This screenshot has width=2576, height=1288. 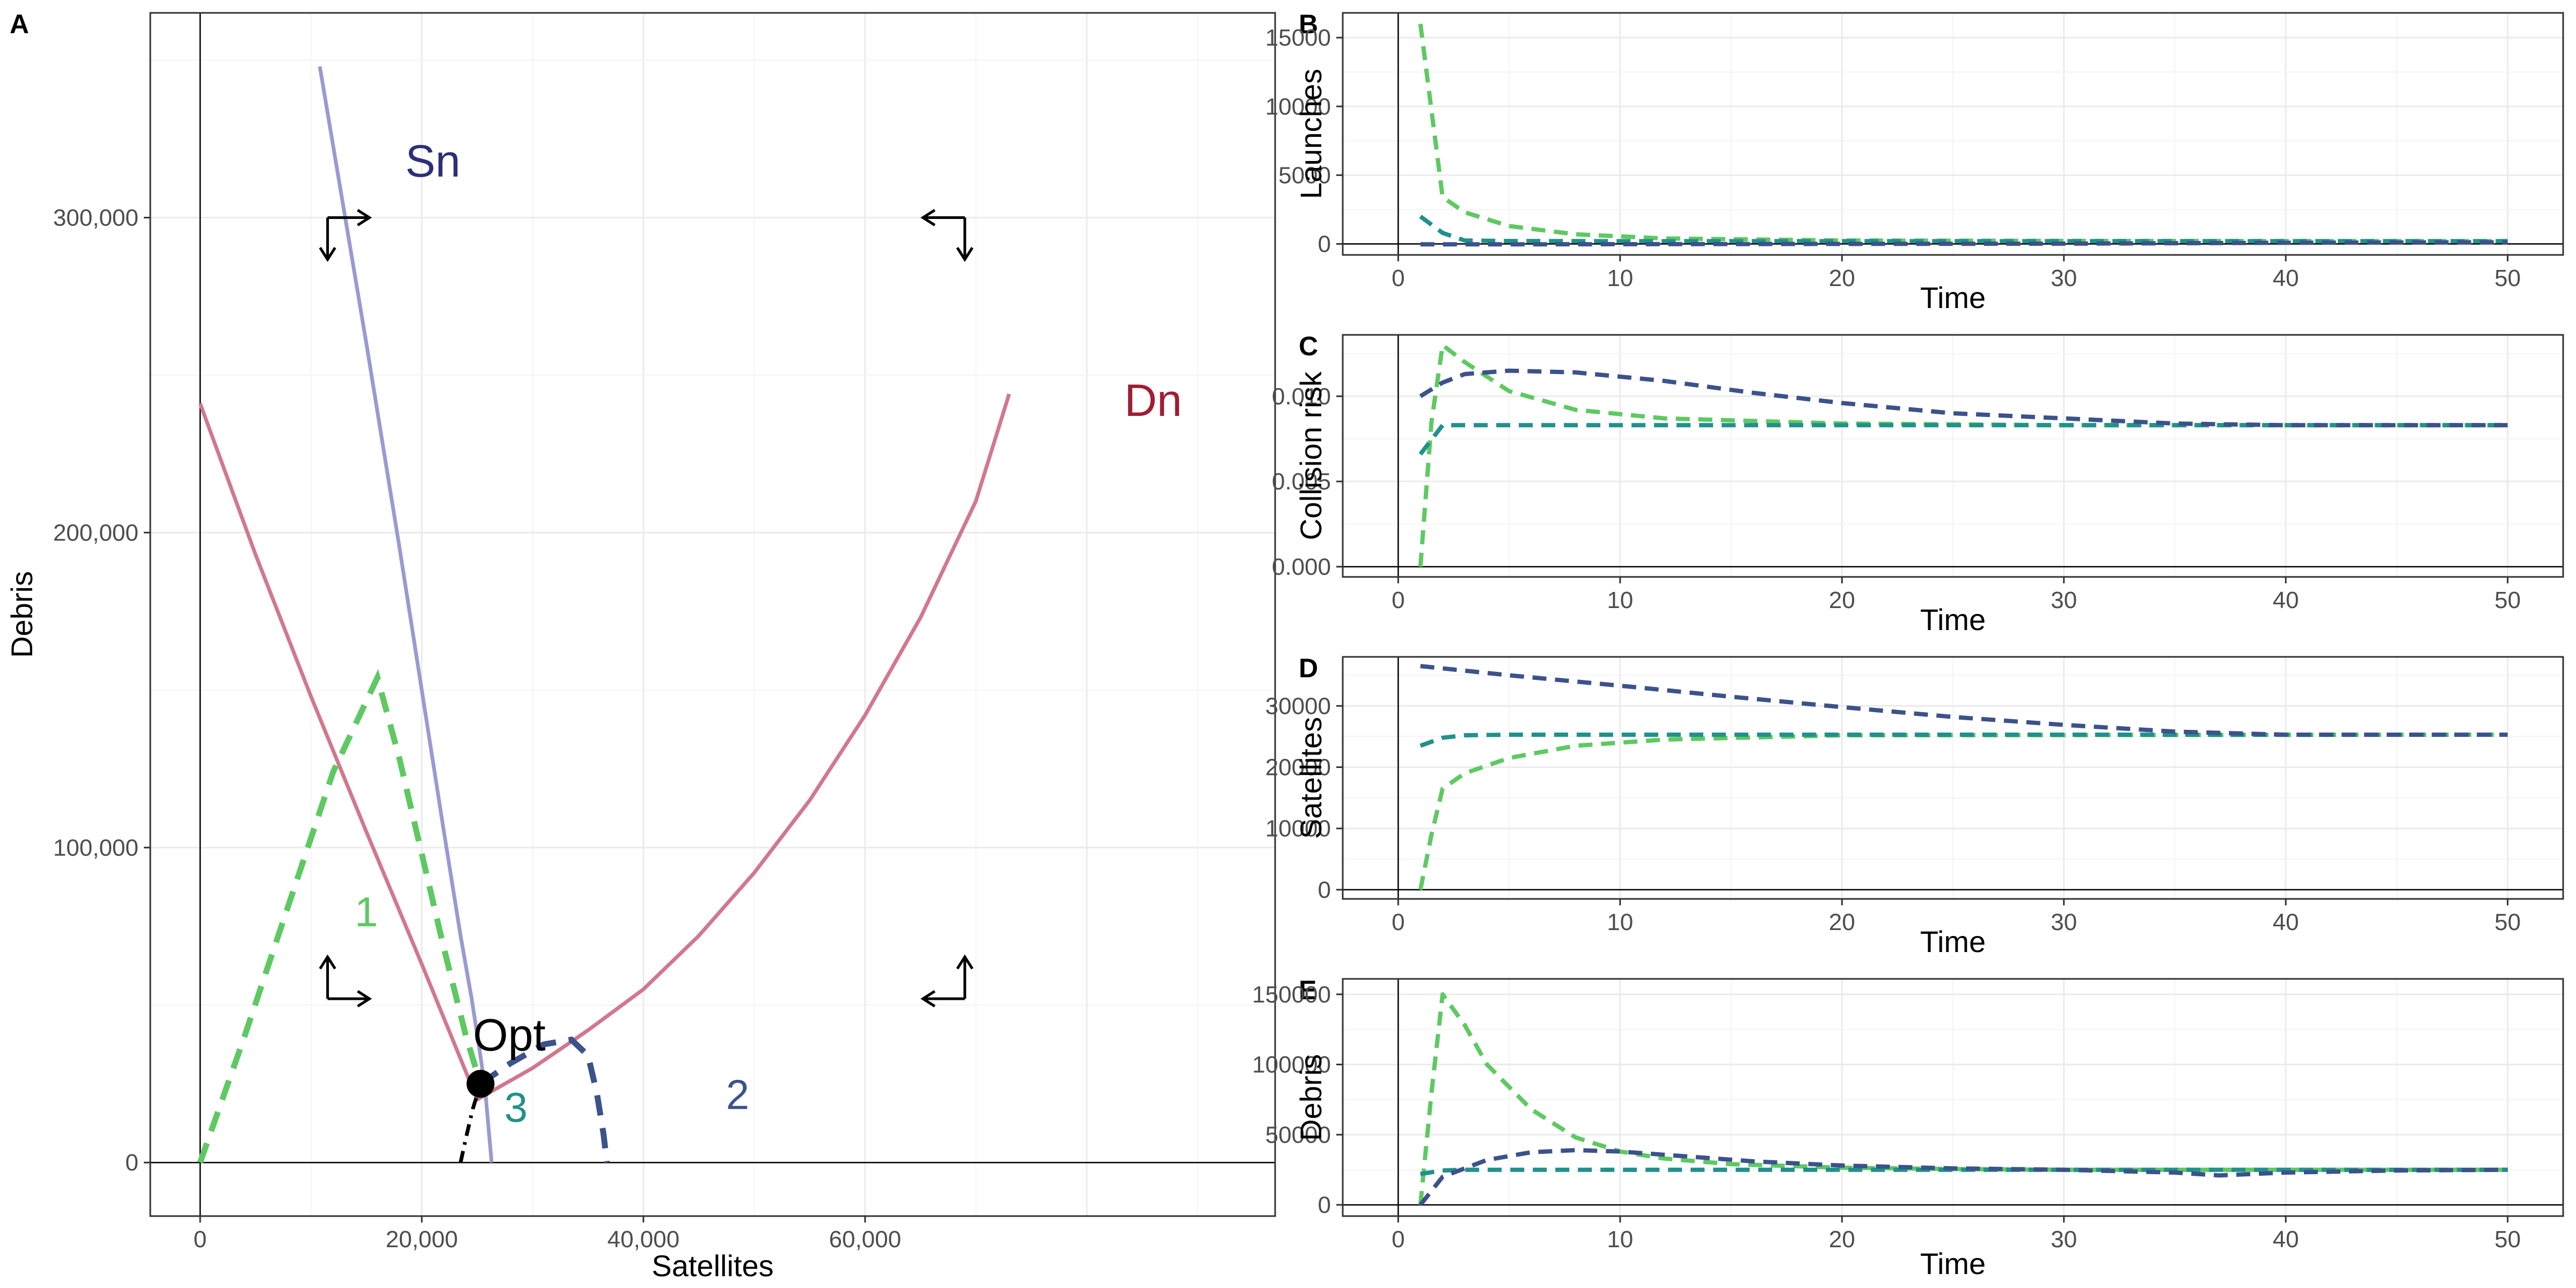 What do you see at coordinates (1298, 1135) in the screenshot?
I see `y-tick-label: 50000` at bounding box center [1298, 1135].